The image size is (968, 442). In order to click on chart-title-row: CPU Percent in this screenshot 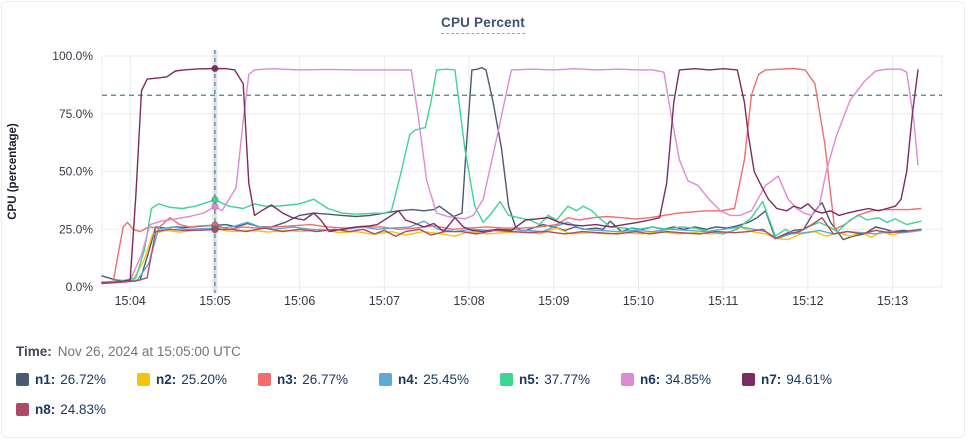, I will do `click(483, 20)`.